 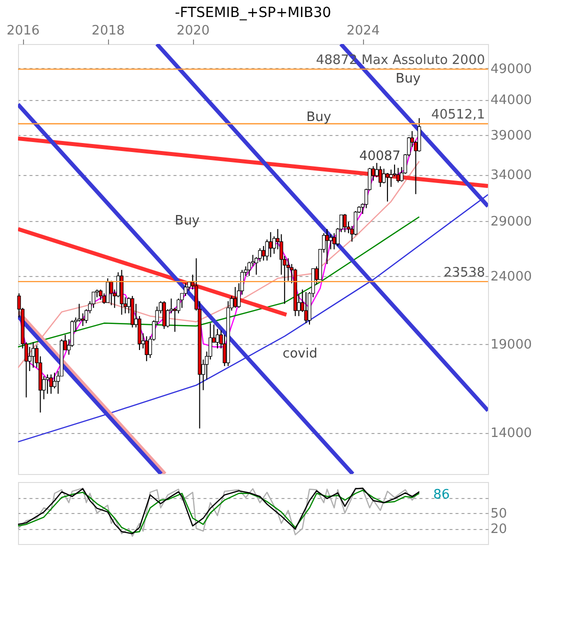 I want to click on y-tick-label: 24000, so click(x=511, y=276).